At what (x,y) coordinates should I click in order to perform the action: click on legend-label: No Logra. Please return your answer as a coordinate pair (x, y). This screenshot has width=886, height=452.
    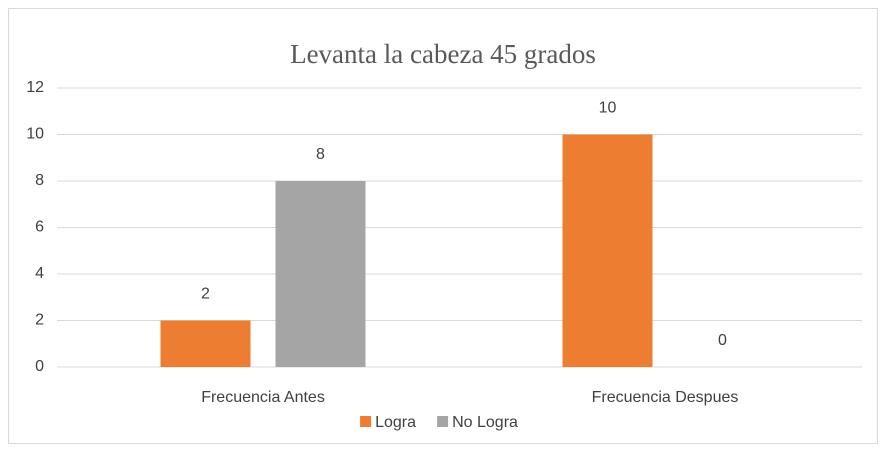
    Looking at the image, I should click on (485, 422).